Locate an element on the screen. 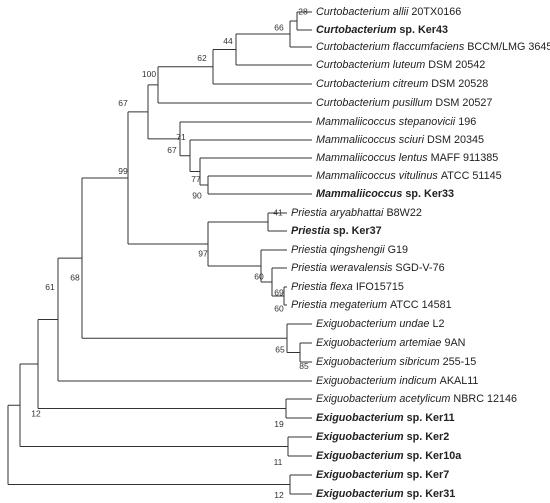 The image size is (550, 503). leaf-label: Mammaliicoccus sp. Ker33 is located at coordinates (385, 194).